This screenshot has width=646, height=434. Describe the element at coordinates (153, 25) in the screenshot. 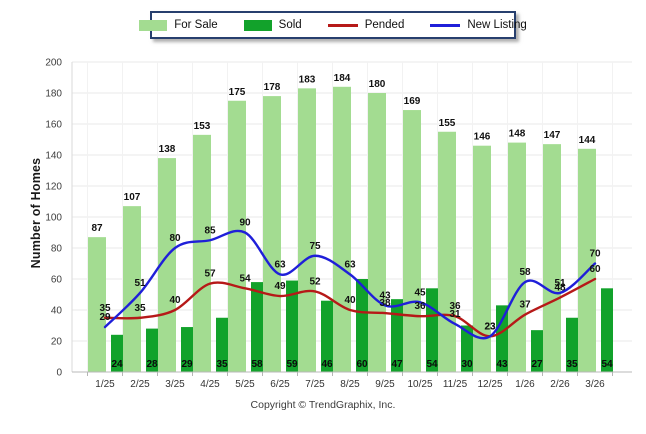

I see `for-sale-swatch-icon` at that location.